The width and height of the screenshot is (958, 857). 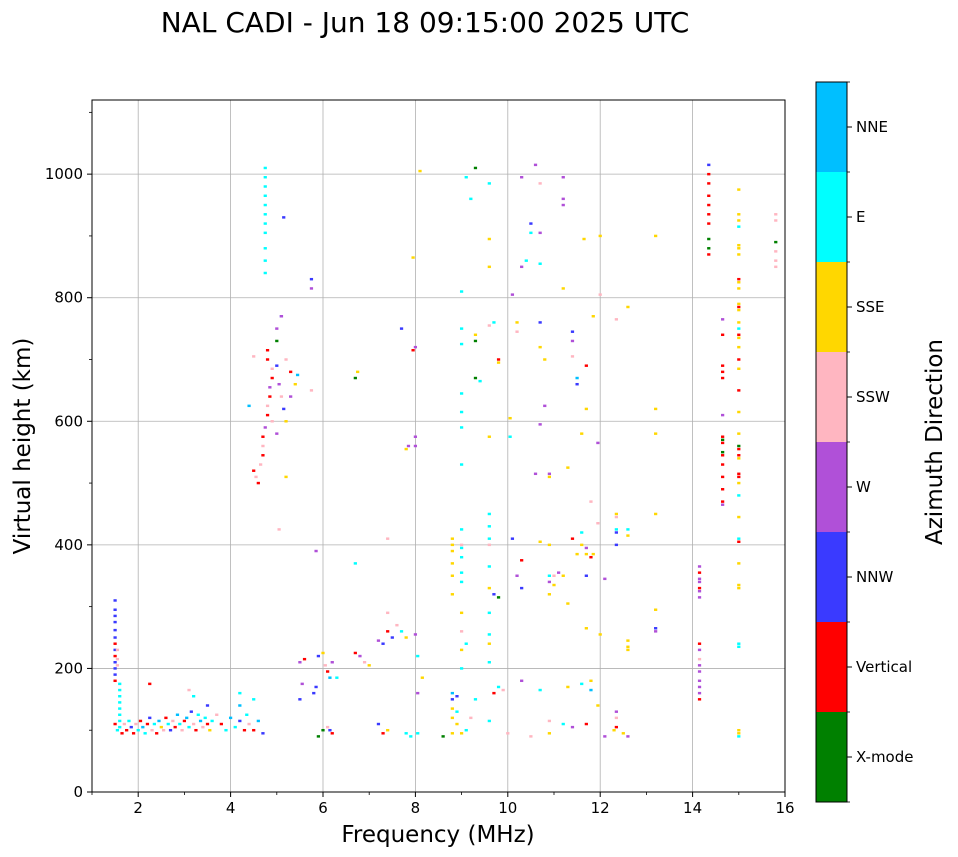 What do you see at coordinates (831, 577) in the screenshot?
I see `colorbar-segment-nnw` at bounding box center [831, 577].